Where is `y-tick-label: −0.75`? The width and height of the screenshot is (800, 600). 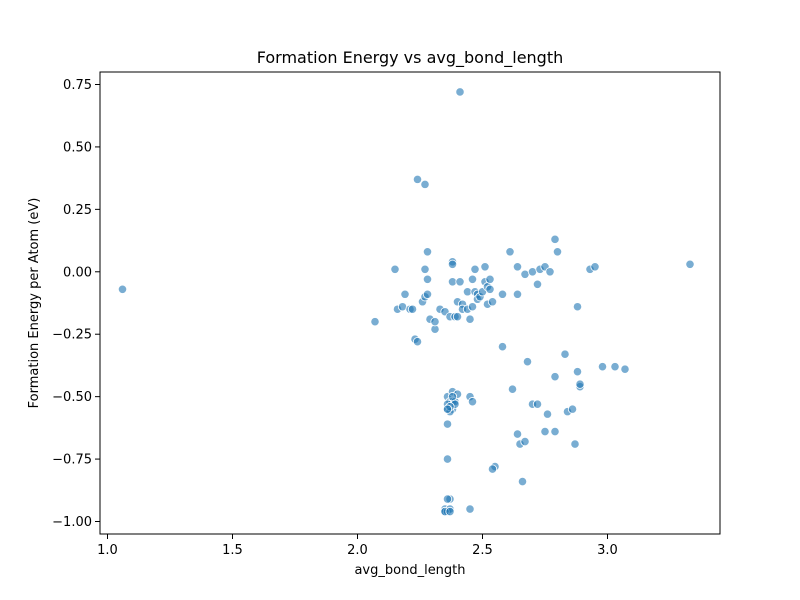
y-tick-label: −0.75 is located at coordinates (72, 460).